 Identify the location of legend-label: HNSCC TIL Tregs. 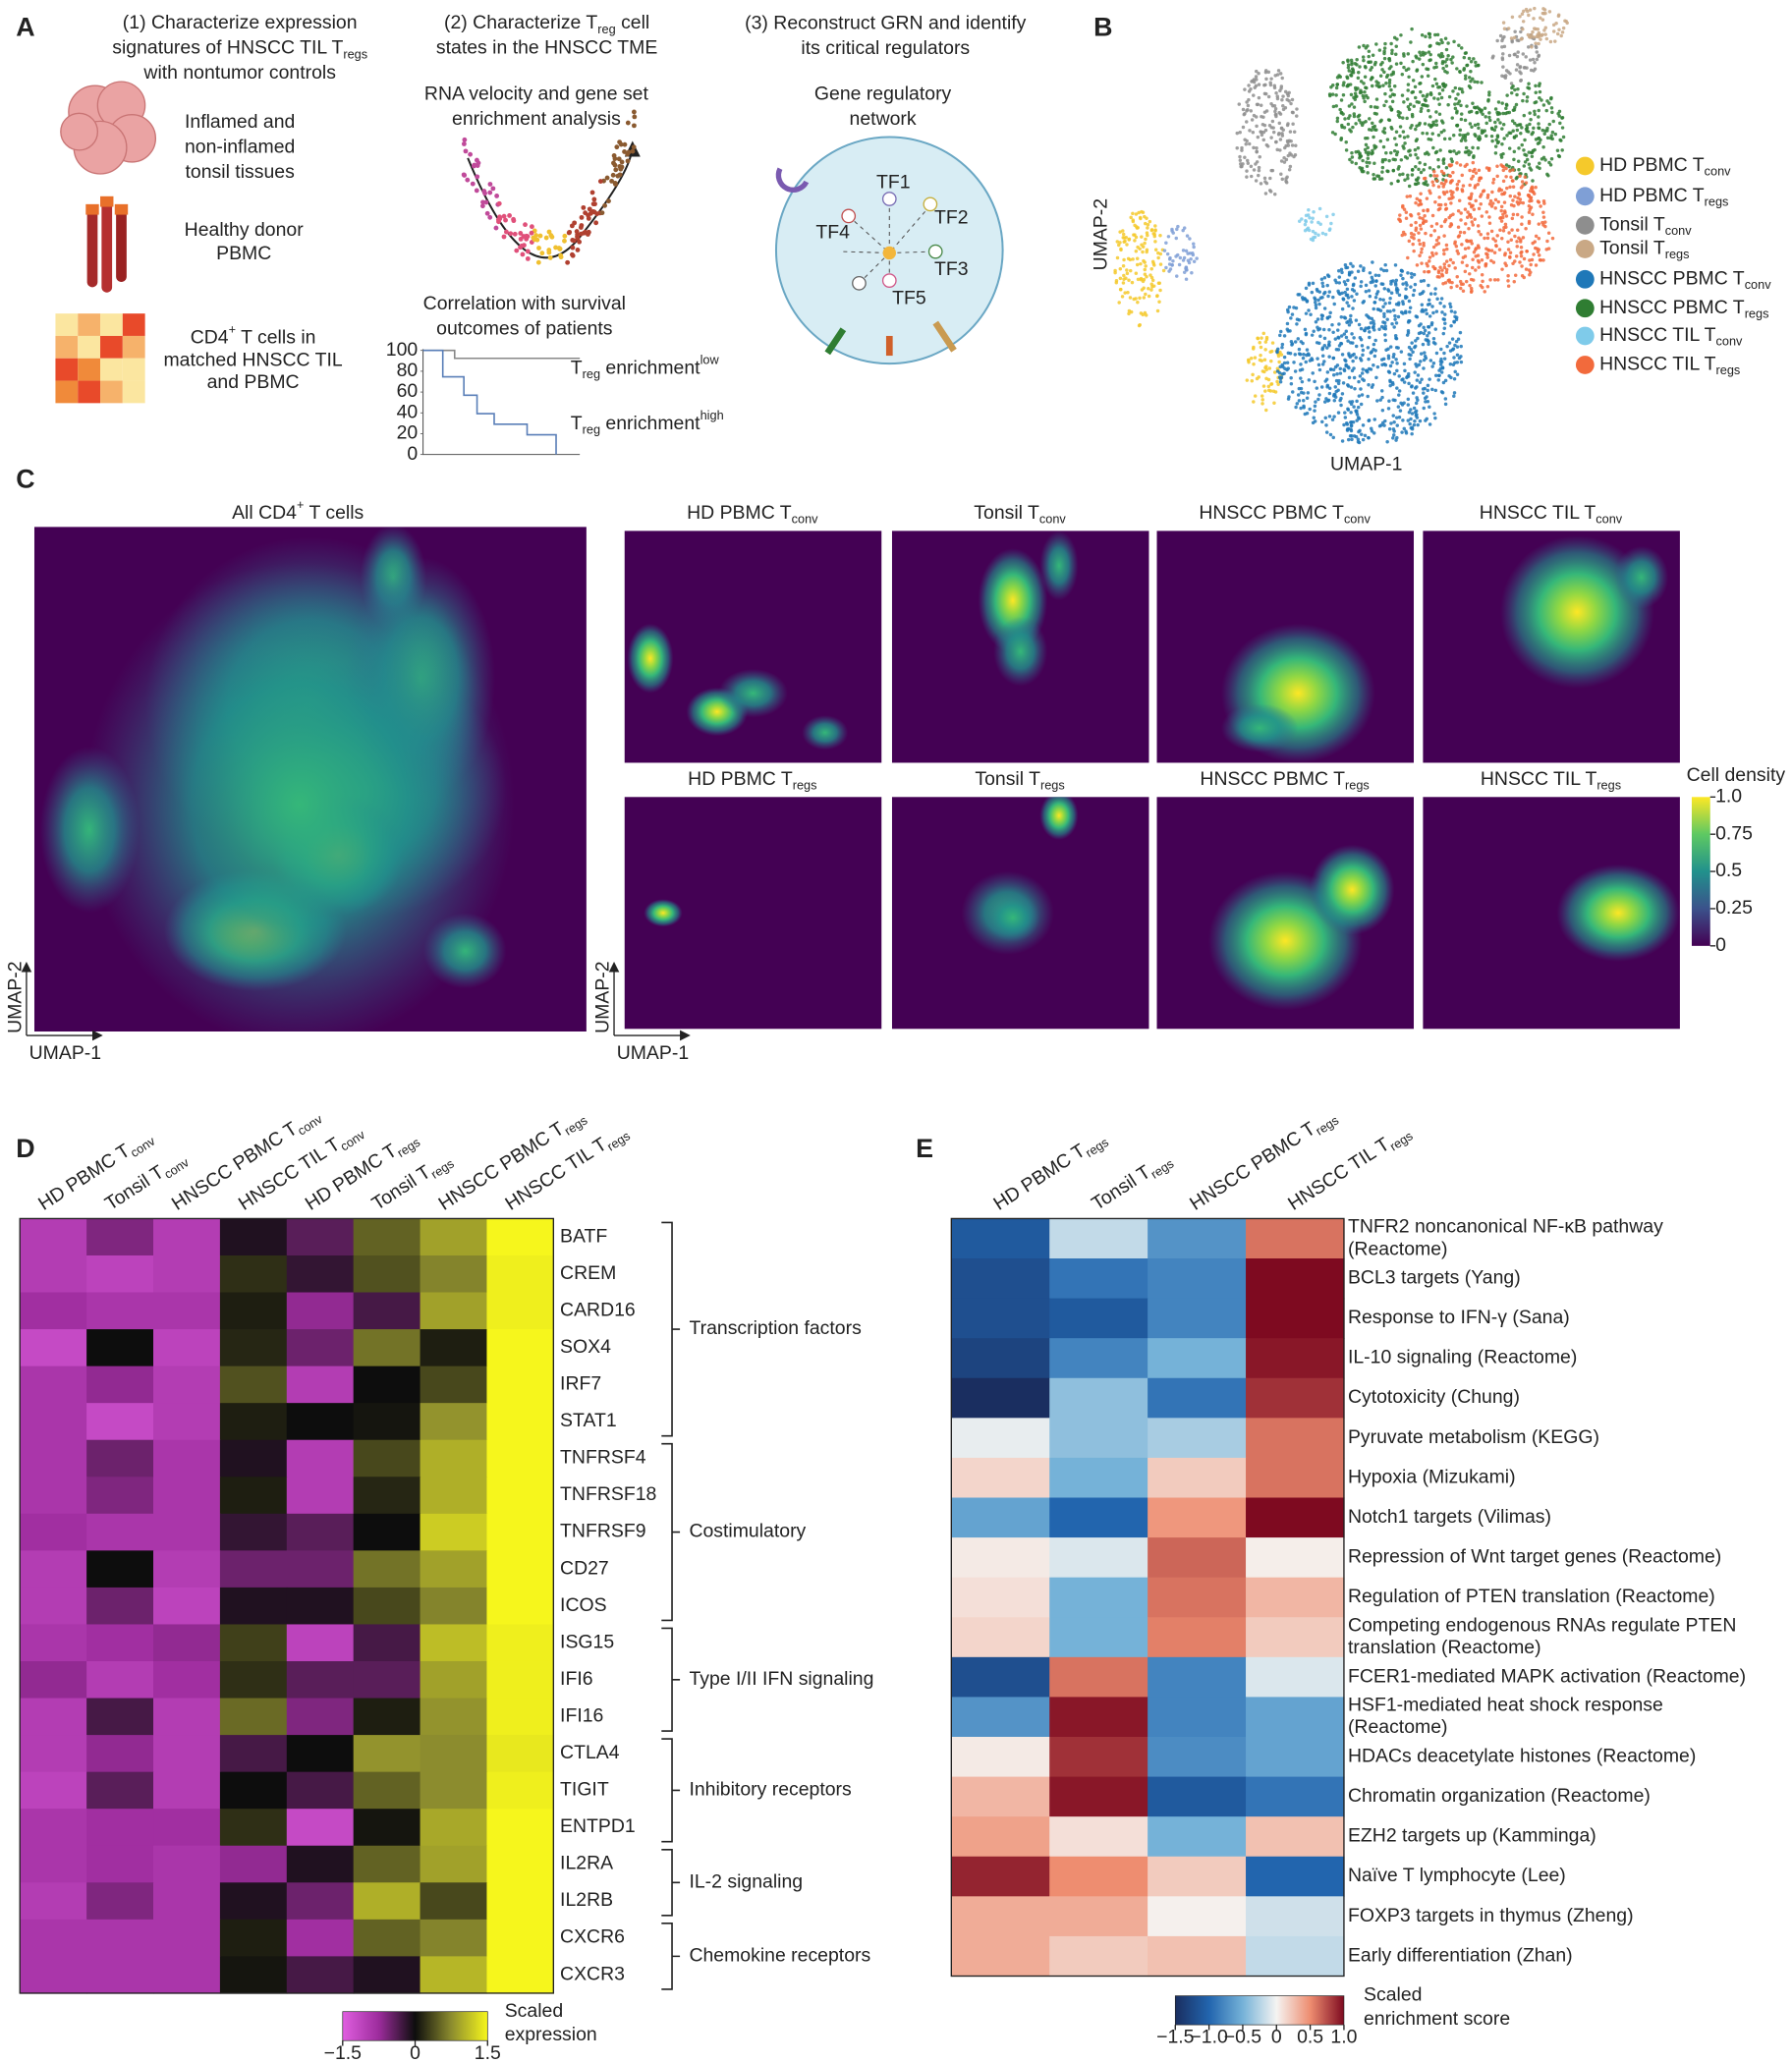
(1669, 366).